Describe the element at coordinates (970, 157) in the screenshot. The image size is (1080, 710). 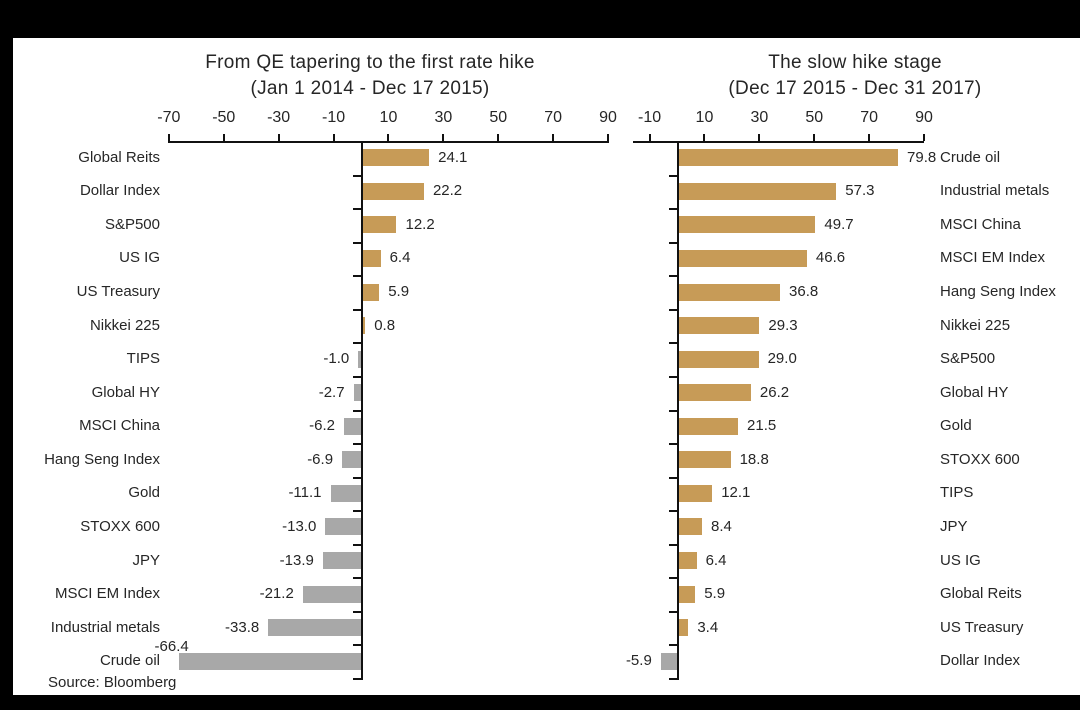
I see `right-chart-category-label: Crude oil` at that location.